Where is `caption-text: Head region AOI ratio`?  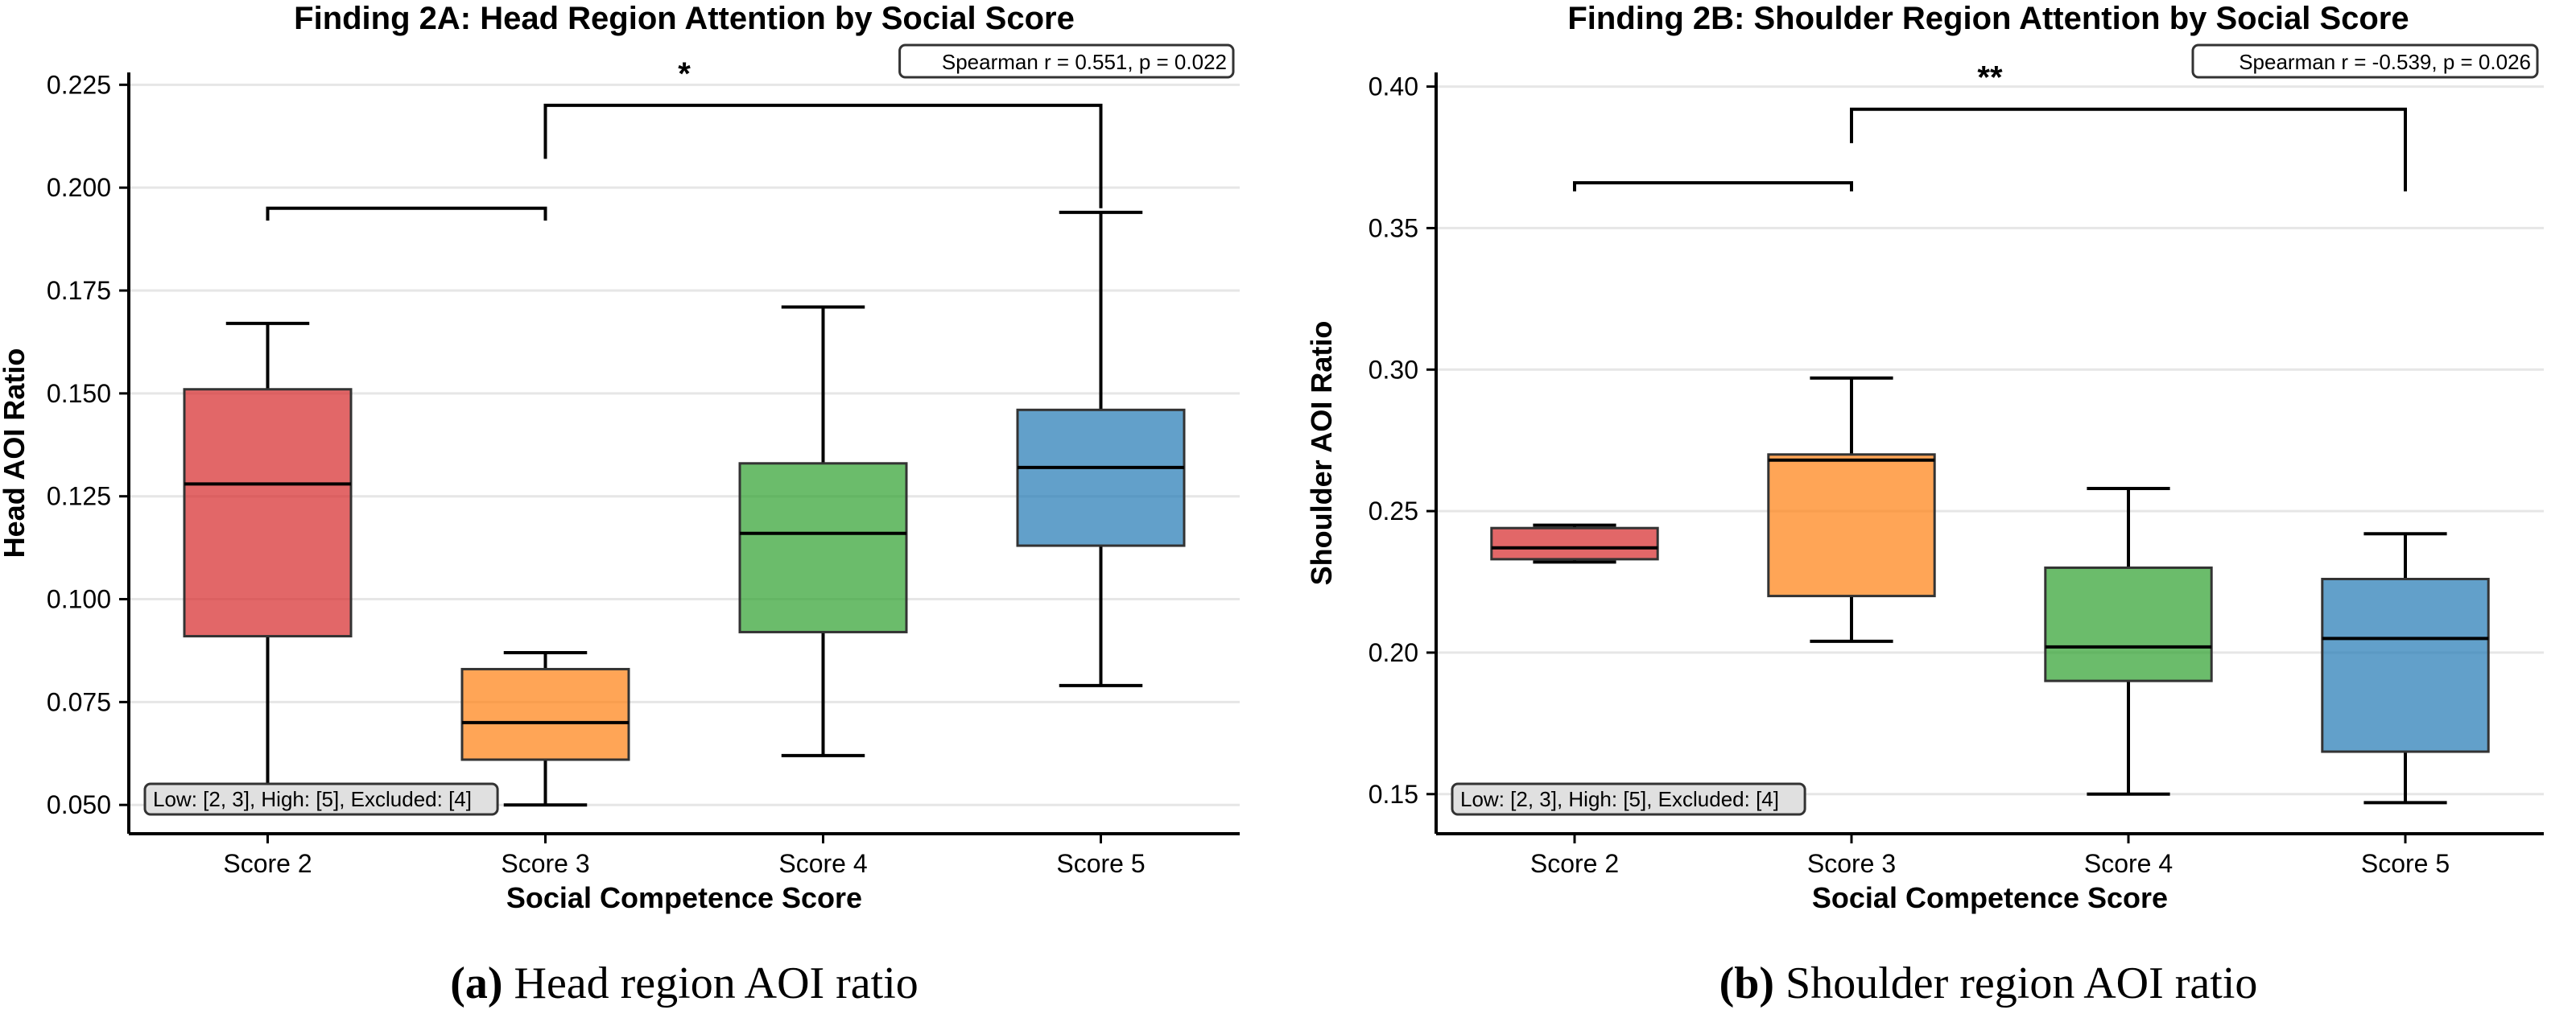 caption-text: Head region AOI ratio is located at coordinates (711, 983).